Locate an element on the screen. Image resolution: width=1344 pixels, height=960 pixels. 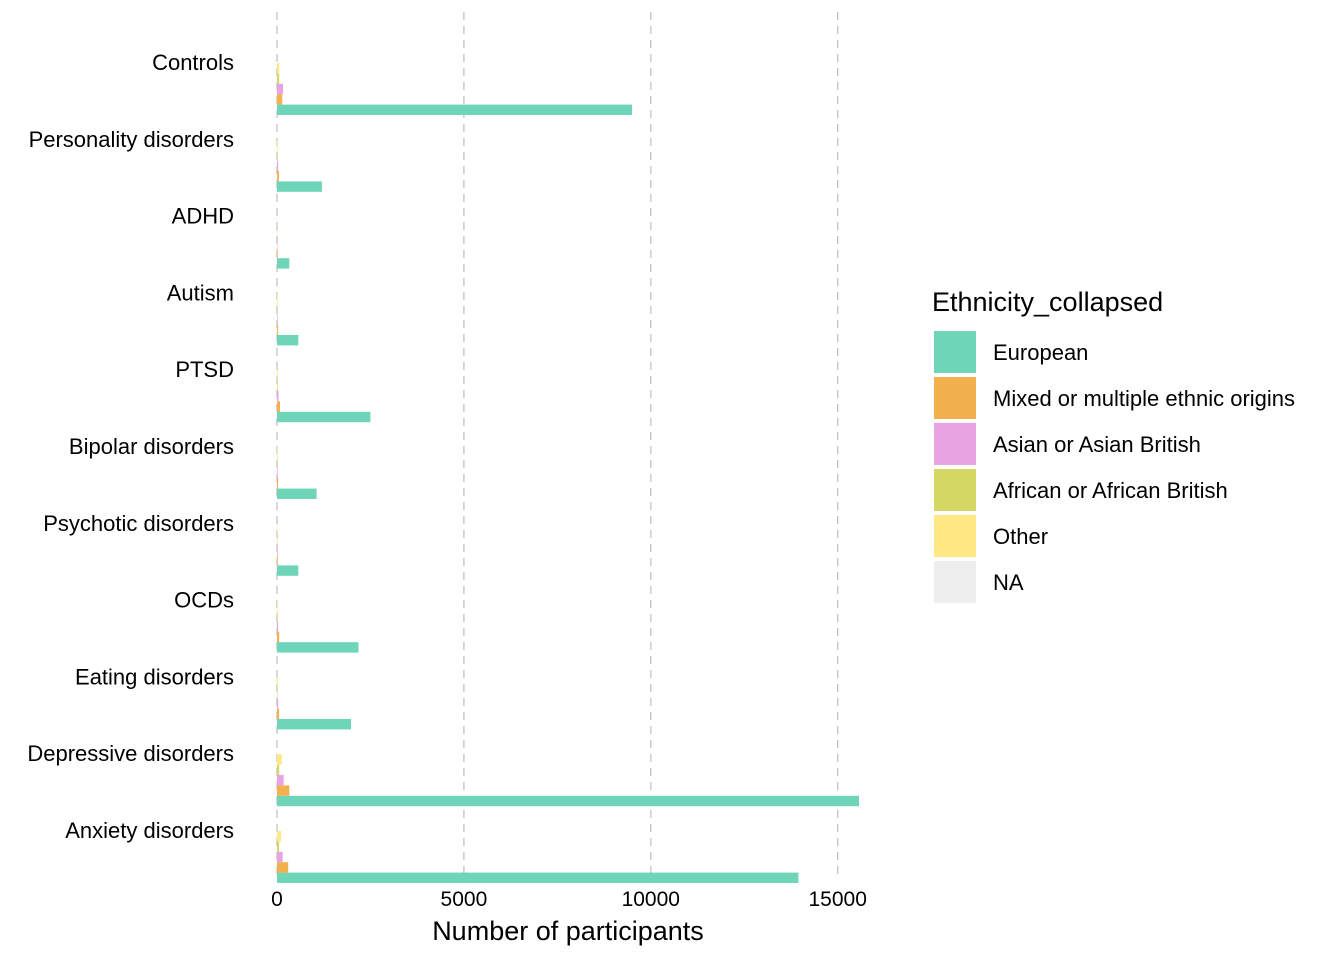
bar-bipolar-disorders-asian-or-asian-british is located at coordinates (277, 473).